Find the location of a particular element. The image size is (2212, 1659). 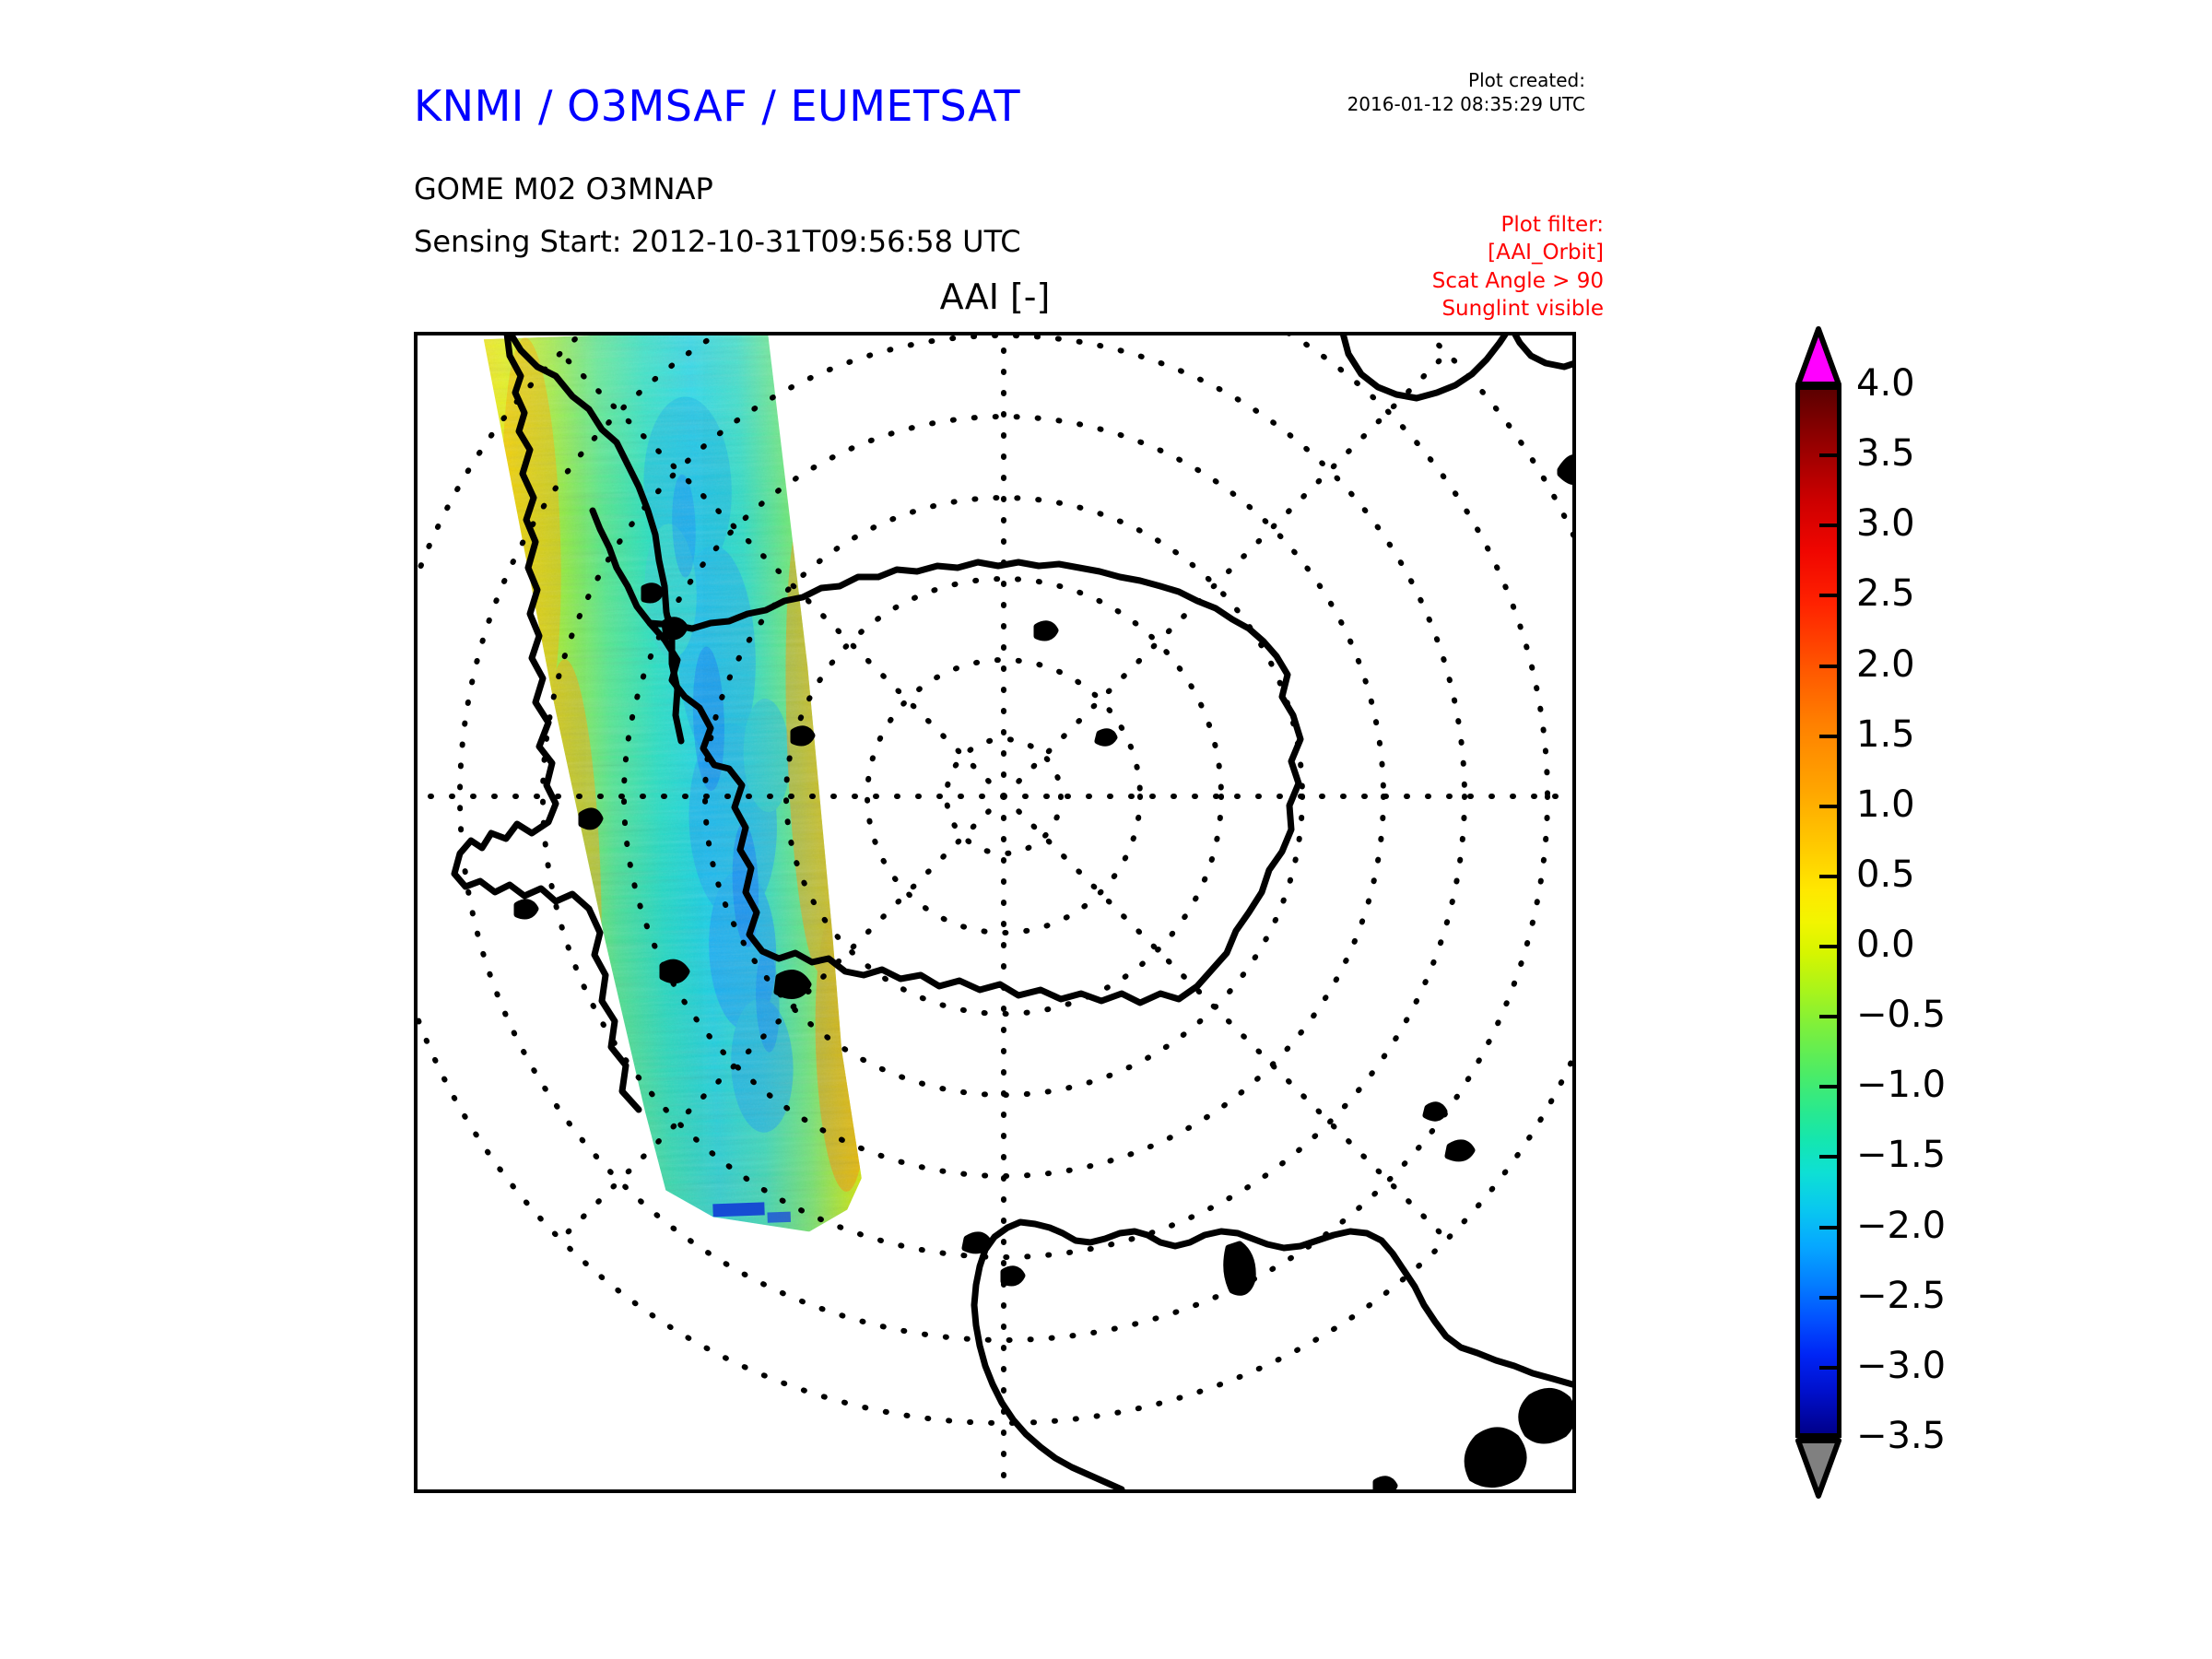

plot-filter-orbit: [AAI_Orbit] is located at coordinates (1546, 253).